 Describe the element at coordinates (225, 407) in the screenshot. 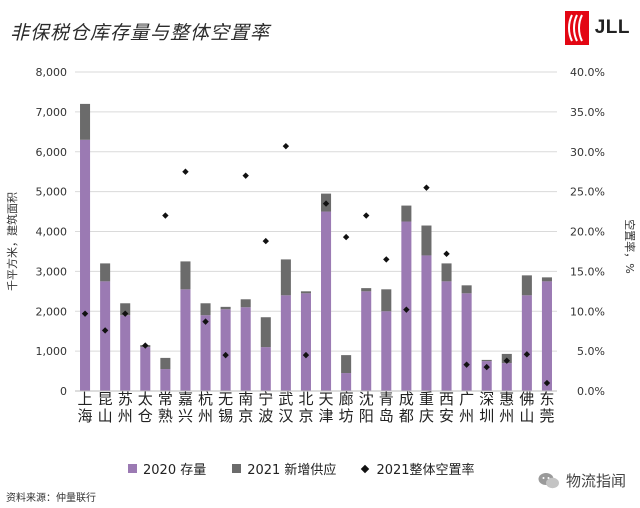

I see `x-tick-label: 无锡` at that location.